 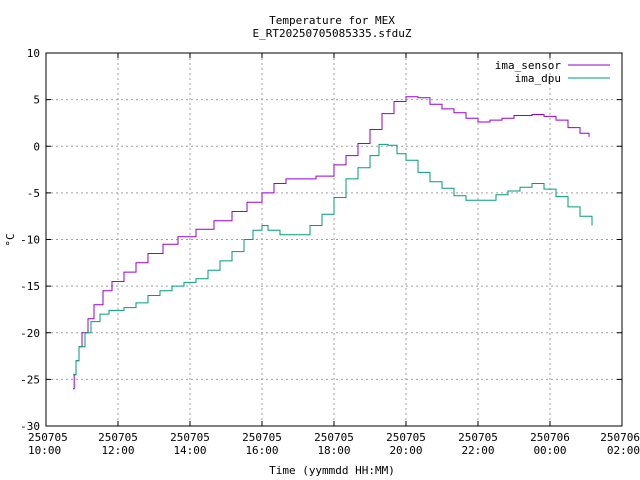 I want to click on y-tick-label: -15, so click(x=30, y=286).